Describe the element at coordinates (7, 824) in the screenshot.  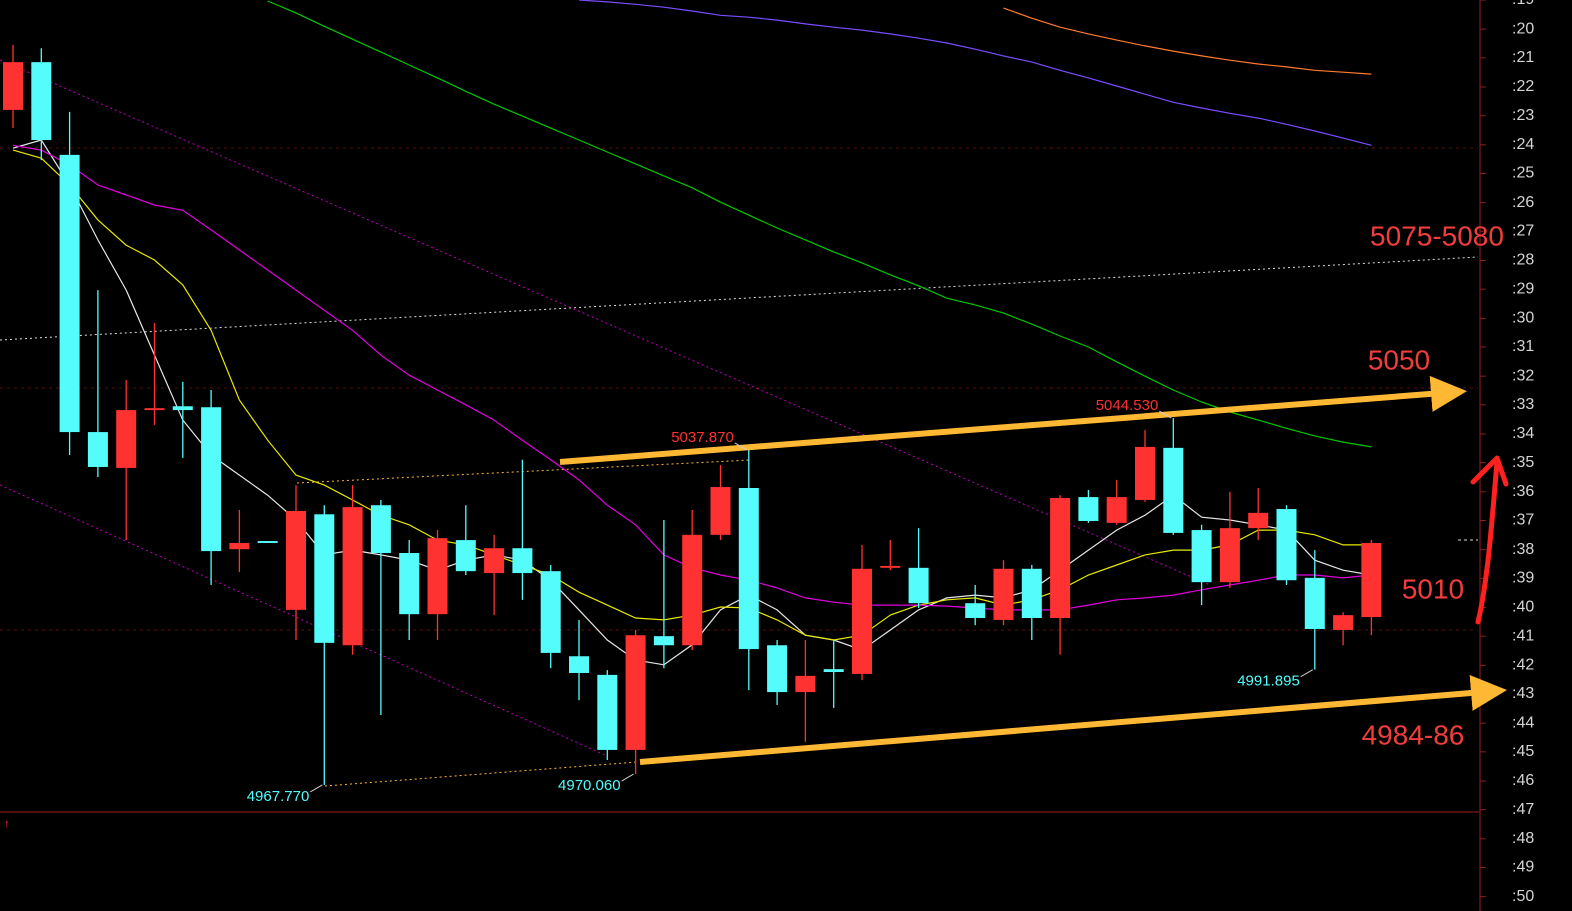
I see `pane-icon: ↑` at that location.